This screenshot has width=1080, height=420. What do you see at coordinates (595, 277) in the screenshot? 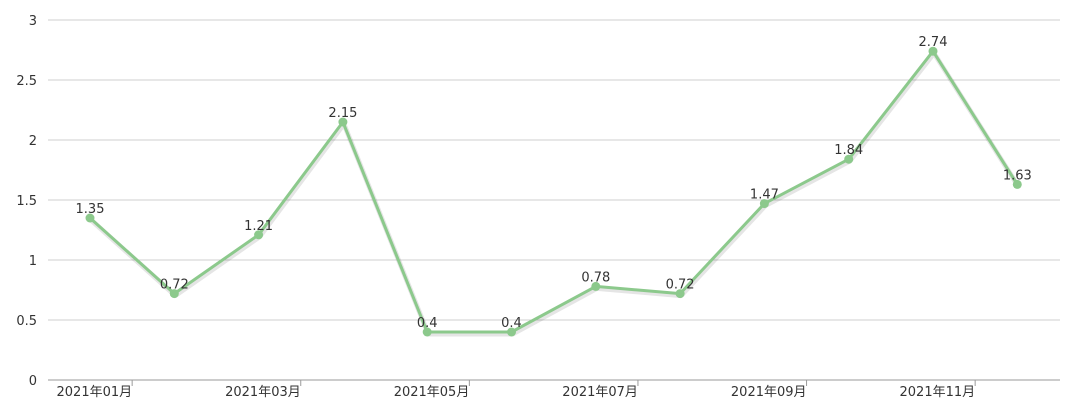
I see `data-label: 0.78` at bounding box center [595, 277].